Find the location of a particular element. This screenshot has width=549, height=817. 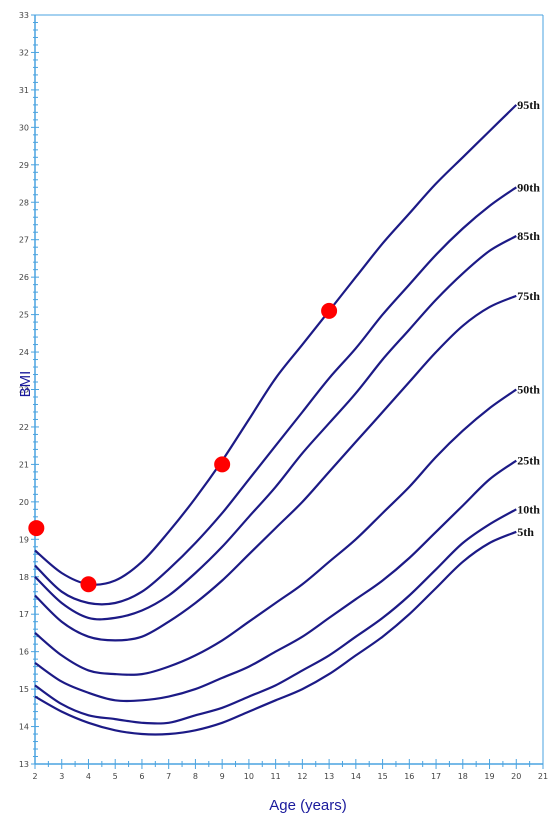

x-tick-label: 17 is located at coordinates (436, 776).